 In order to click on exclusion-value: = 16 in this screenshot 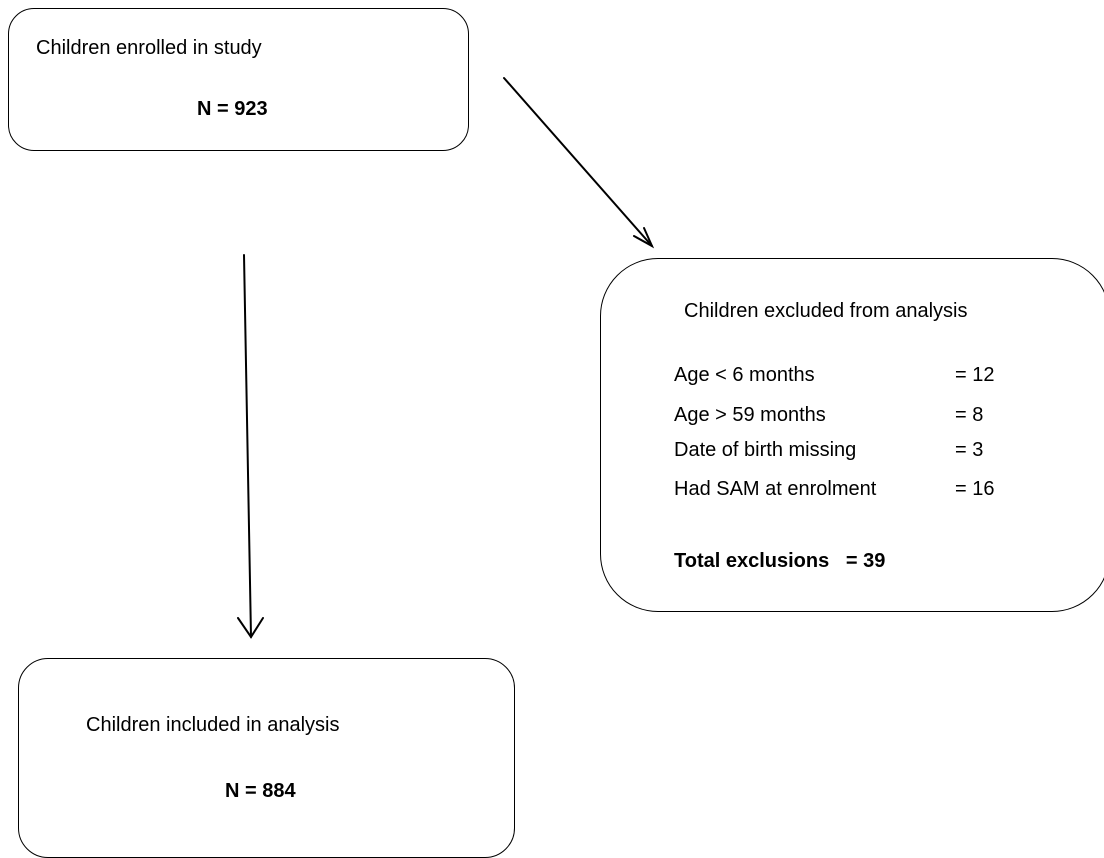, I will do `click(975, 489)`.